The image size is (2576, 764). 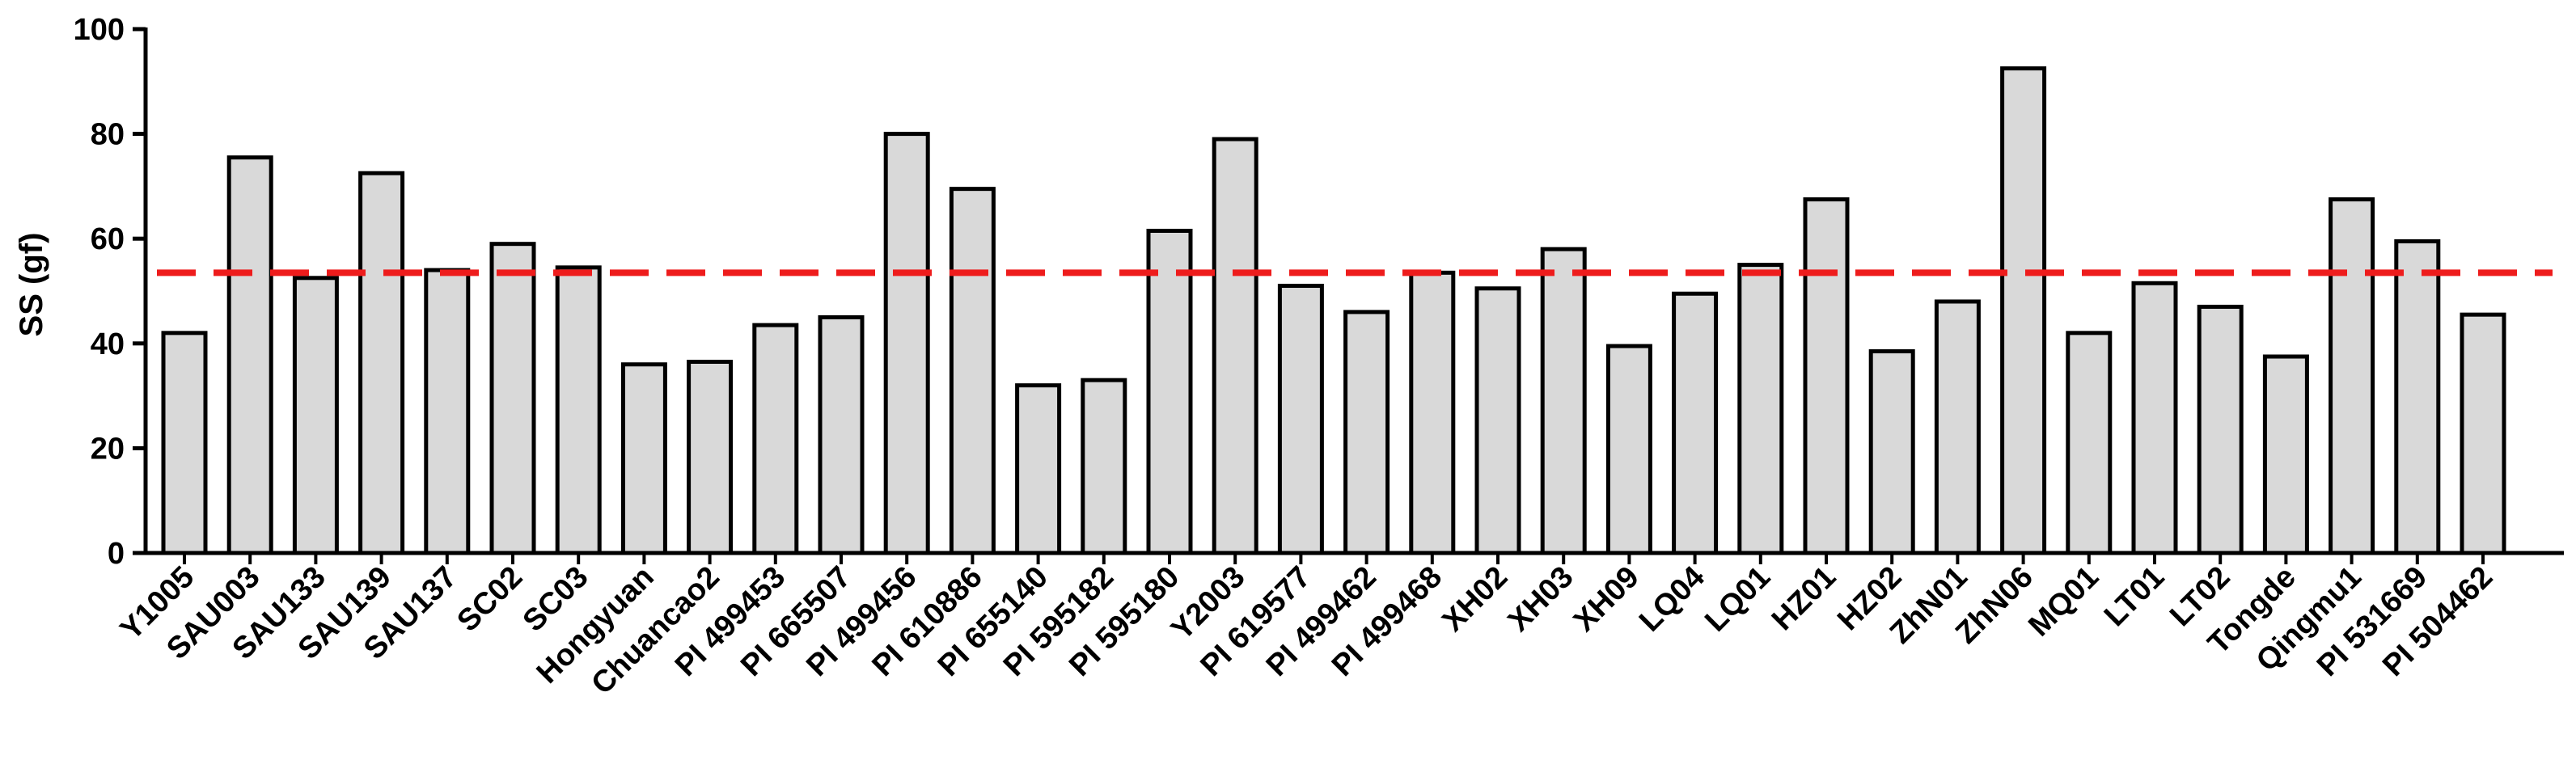 I want to click on x-tick-label: LT01, so click(x=2134, y=596).